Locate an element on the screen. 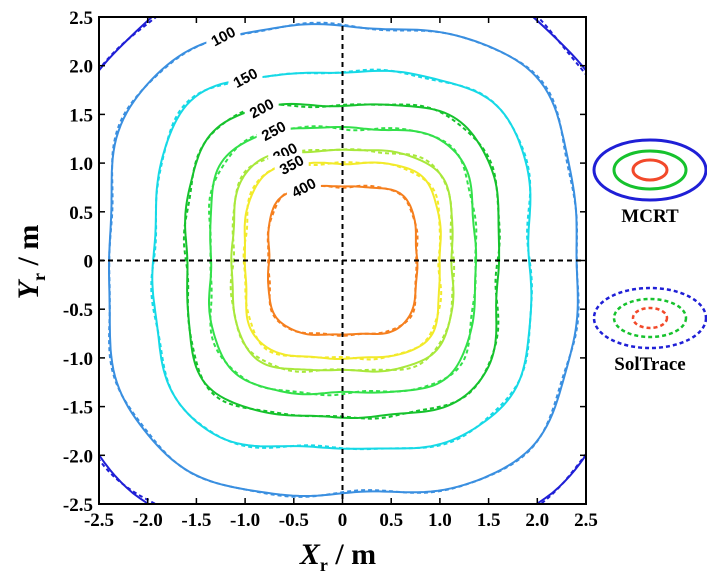 This screenshot has width=707, height=579. legend-mcrt-rings is located at coordinates (649, 170).